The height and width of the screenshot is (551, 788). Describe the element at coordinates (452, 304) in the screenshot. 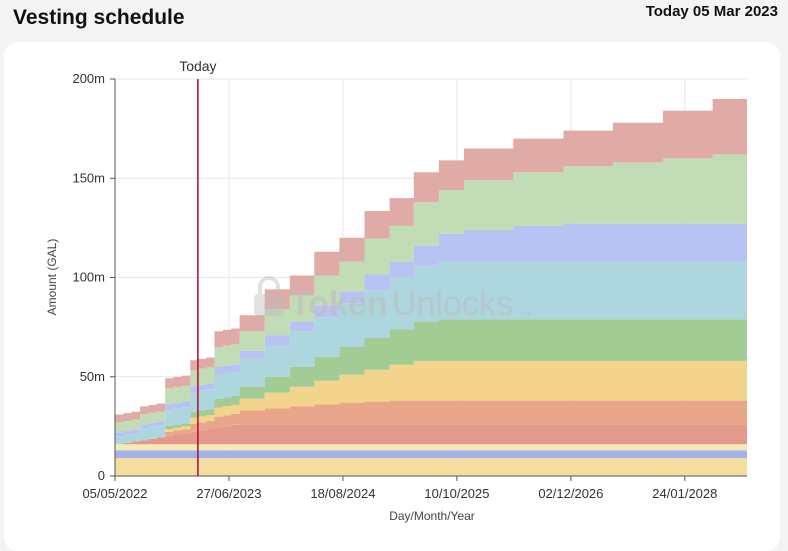

I see `watermark-unlocks: Unlocks` at that location.